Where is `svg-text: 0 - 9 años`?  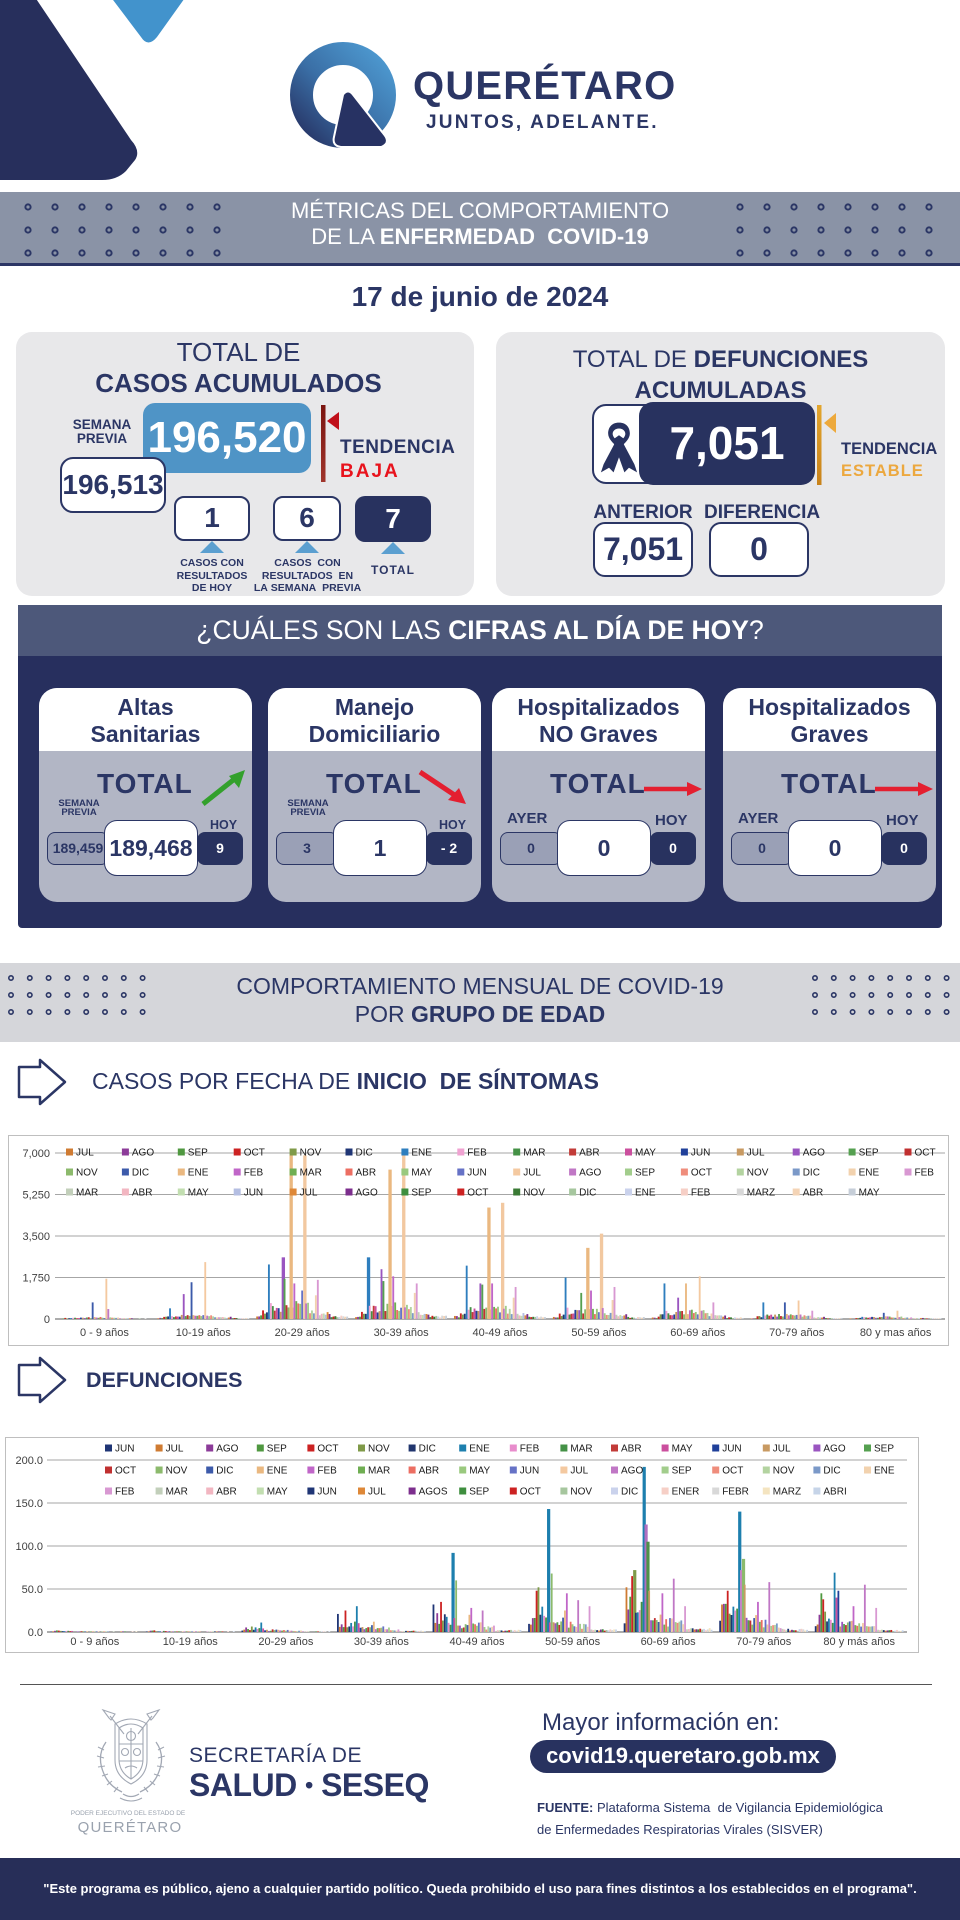
svg-text: 0 - 9 años is located at coordinates (94, 1642).